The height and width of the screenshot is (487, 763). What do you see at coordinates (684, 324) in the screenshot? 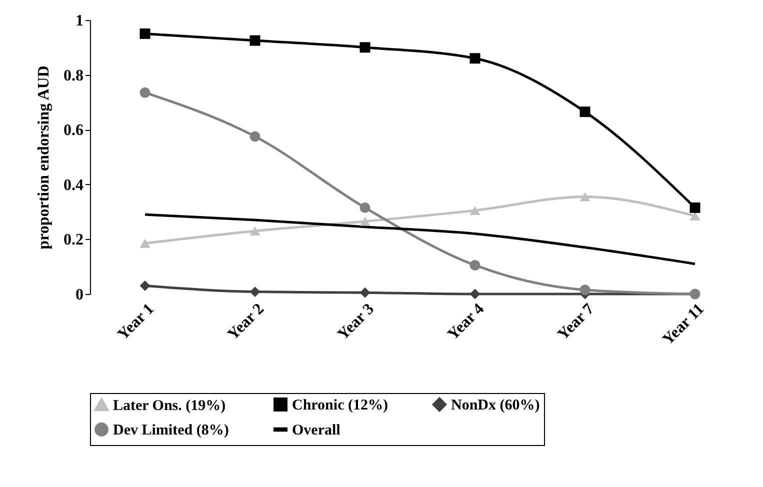
I see `x-tick-label: Year 11` at bounding box center [684, 324].